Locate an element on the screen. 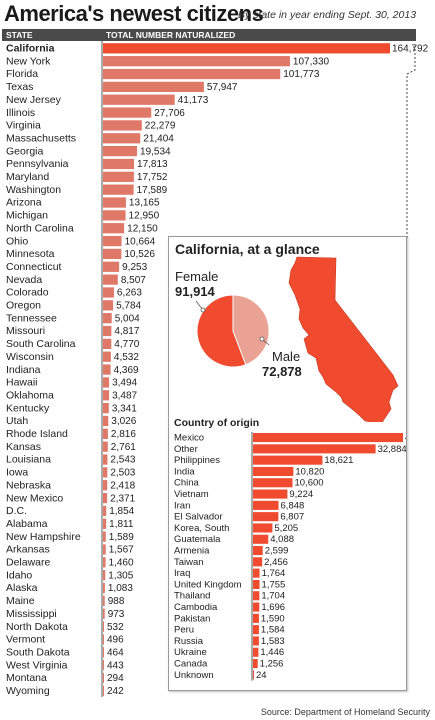 The height and width of the screenshot is (720, 435). country-label: Ukraine is located at coordinates (190, 652).